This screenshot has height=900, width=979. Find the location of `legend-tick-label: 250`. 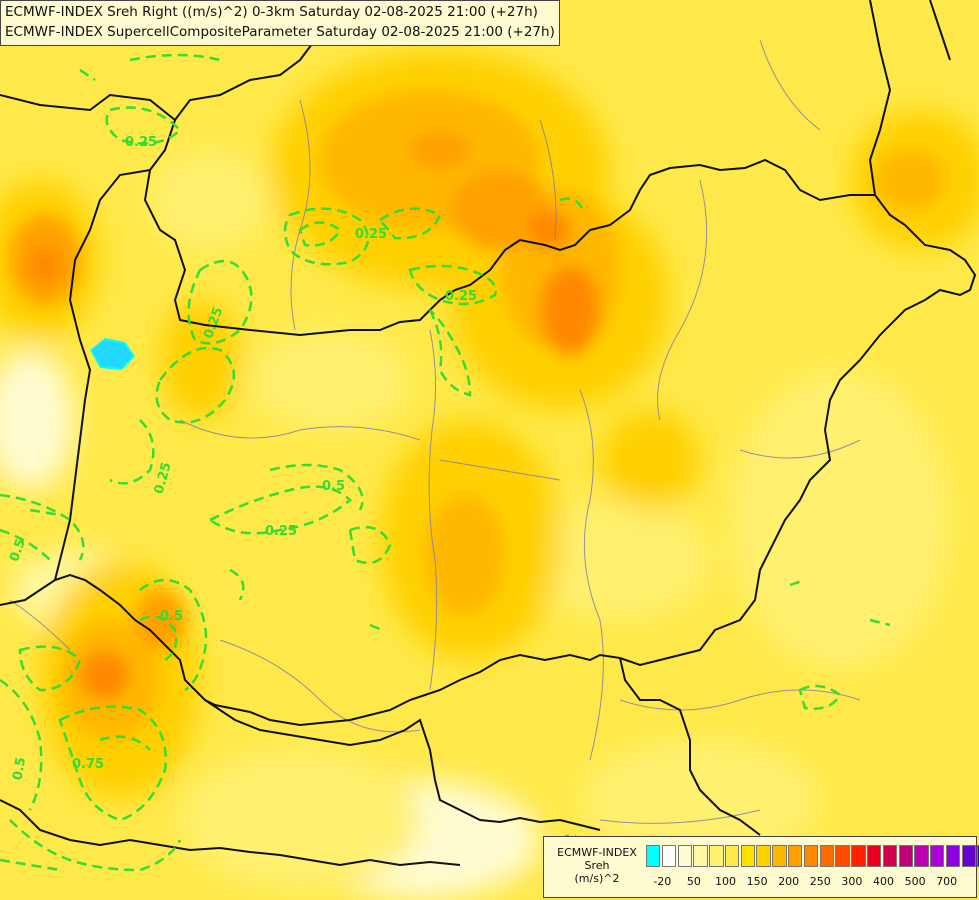

legend-tick-label: 250 is located at coordinates (820, 881).